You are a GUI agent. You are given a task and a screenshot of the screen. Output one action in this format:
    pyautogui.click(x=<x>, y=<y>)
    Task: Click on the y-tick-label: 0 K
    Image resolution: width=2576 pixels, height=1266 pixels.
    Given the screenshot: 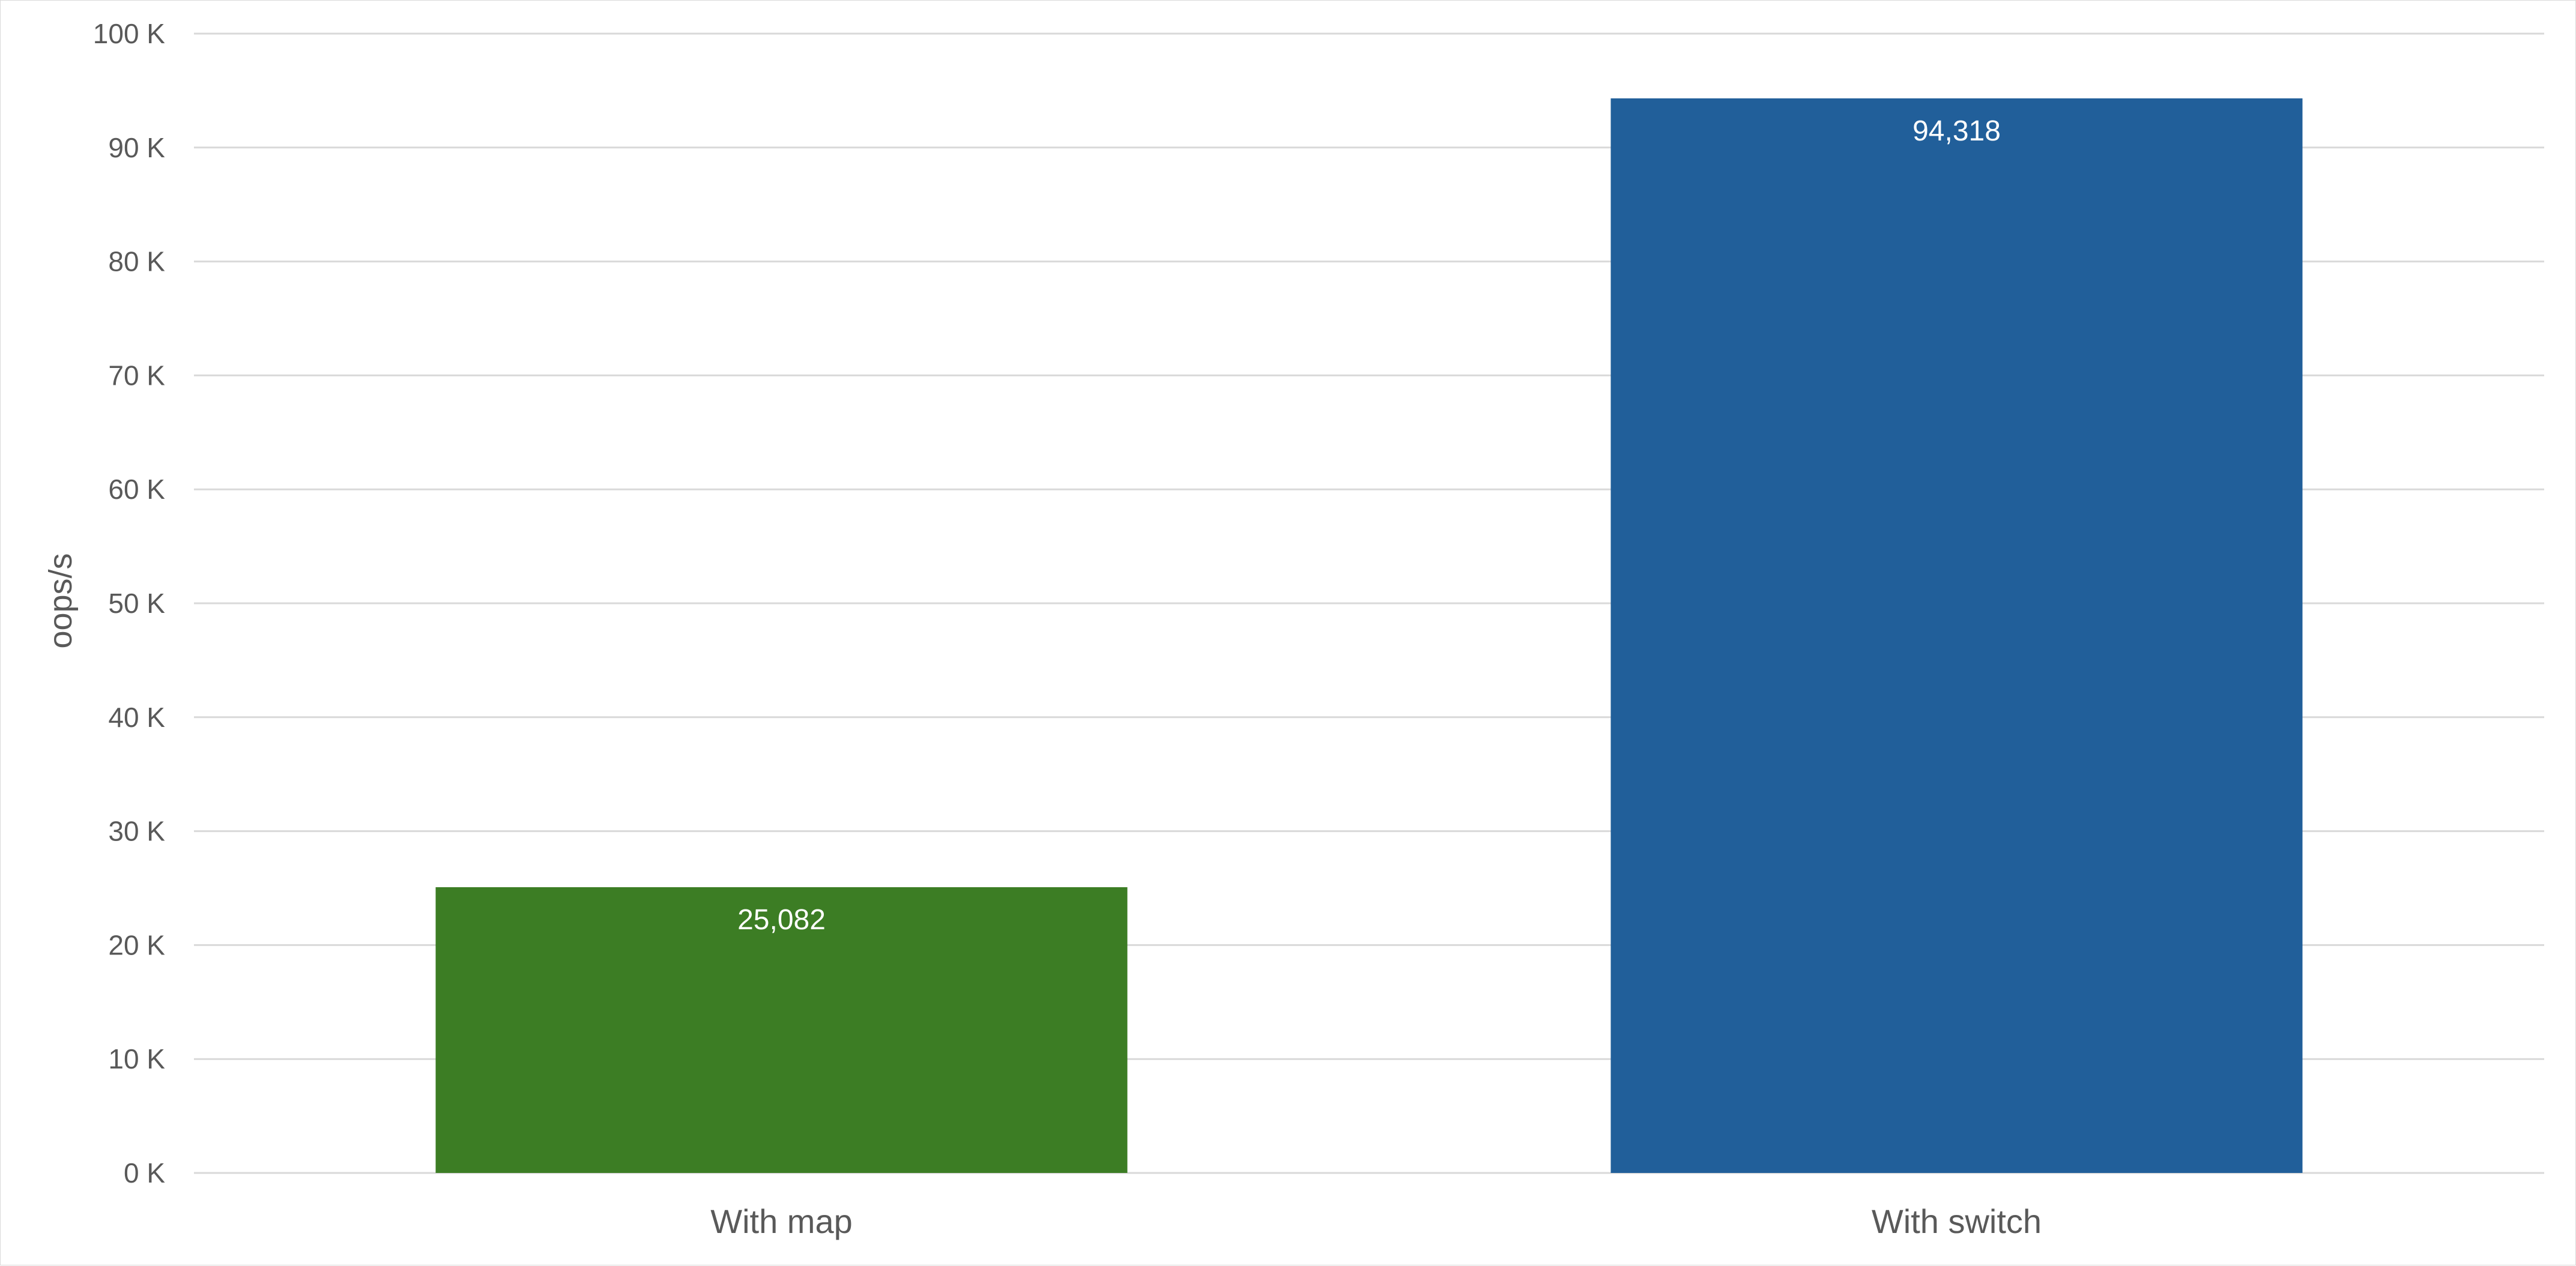 What is the action you would take?
    pyautogui.click(x=144, y=1173)
    